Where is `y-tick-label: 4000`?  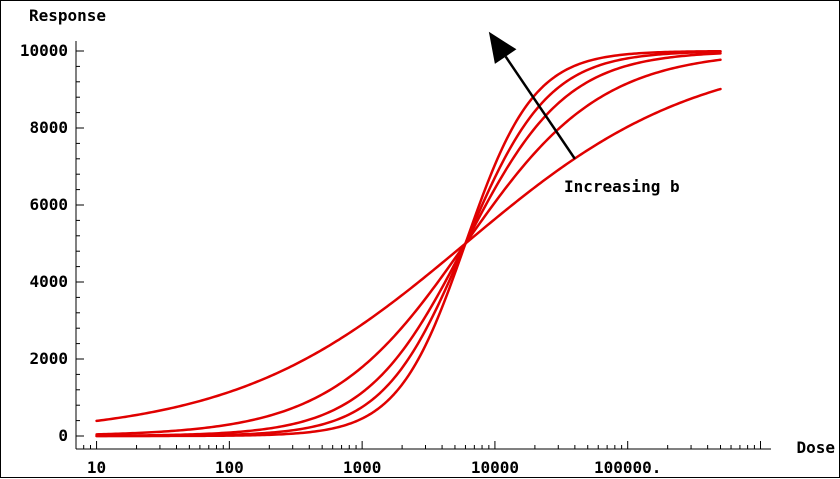 y-tick-label: 4000 is located at coordinates (48, 281).